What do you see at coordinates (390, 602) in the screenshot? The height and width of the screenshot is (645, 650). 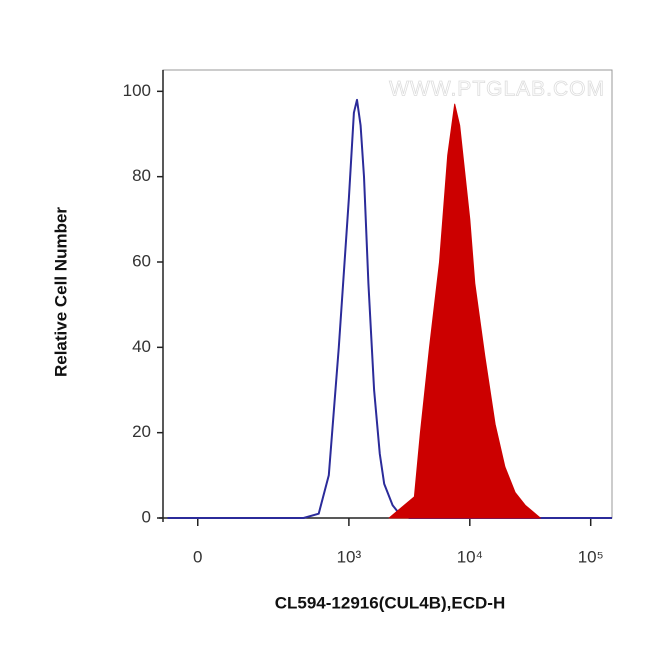 I see `x-axis-title: CL594-12916(CUL4B),ECD-H` at bounding box center [390, 602].